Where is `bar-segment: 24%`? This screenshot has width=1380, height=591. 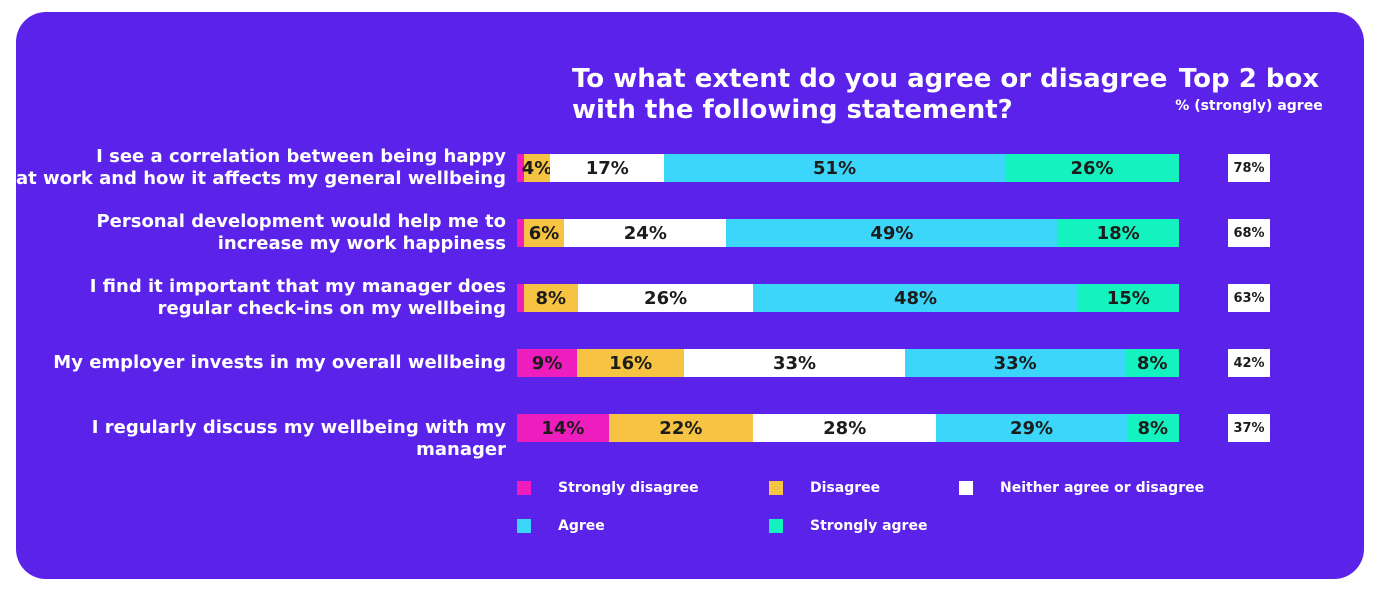
bar-segment: 24% is located at coordinates (645, 233).